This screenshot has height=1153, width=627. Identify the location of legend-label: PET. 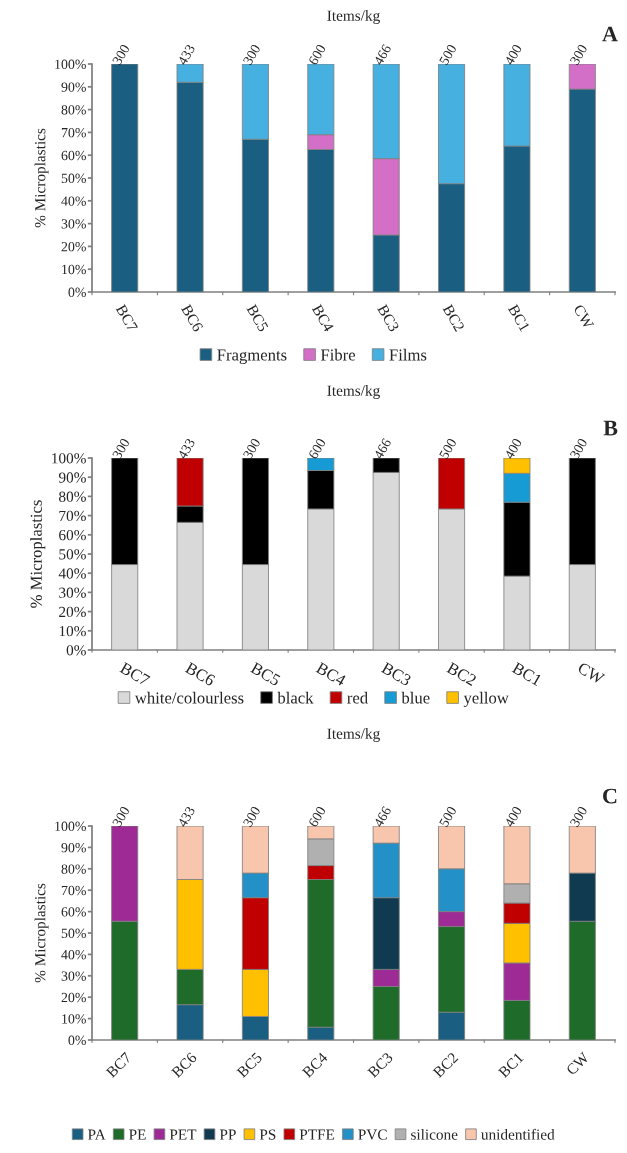
(183, 1134).